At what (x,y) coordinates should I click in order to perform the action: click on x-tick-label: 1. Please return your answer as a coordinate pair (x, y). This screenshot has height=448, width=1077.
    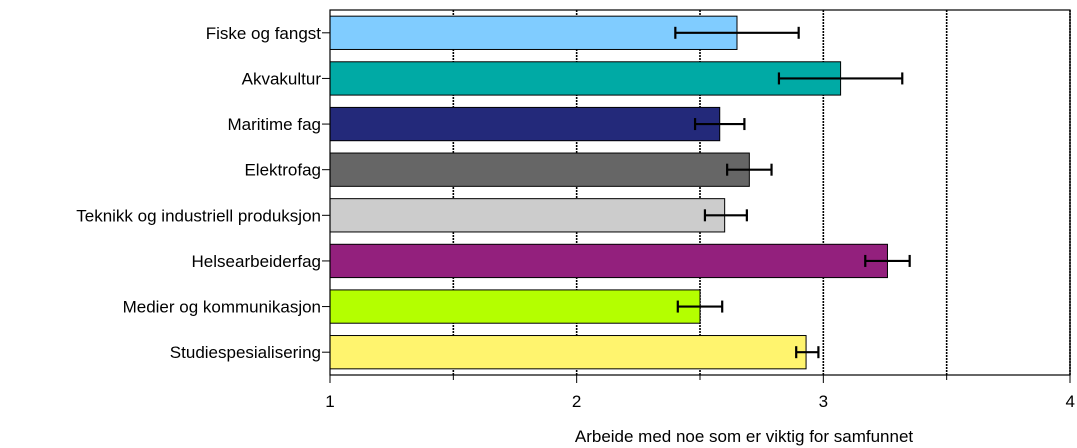
    Looking at the image, I should click on (329, 401).